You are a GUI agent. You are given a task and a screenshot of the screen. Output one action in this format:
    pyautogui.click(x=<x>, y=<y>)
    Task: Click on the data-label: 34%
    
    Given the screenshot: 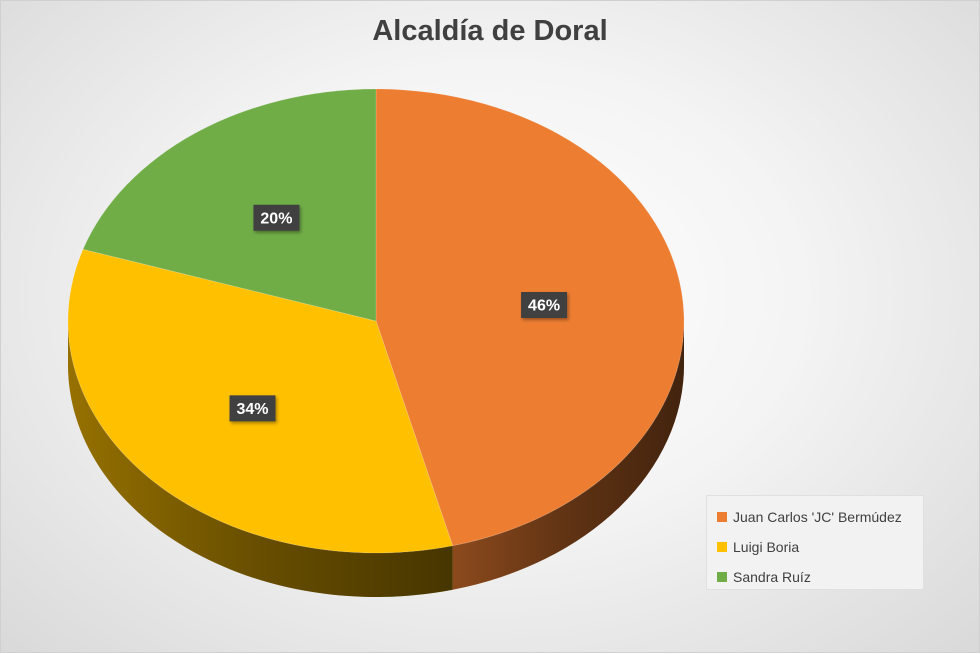 What is the action you would take?
    pyautogui.click(x=252, y=408)
    